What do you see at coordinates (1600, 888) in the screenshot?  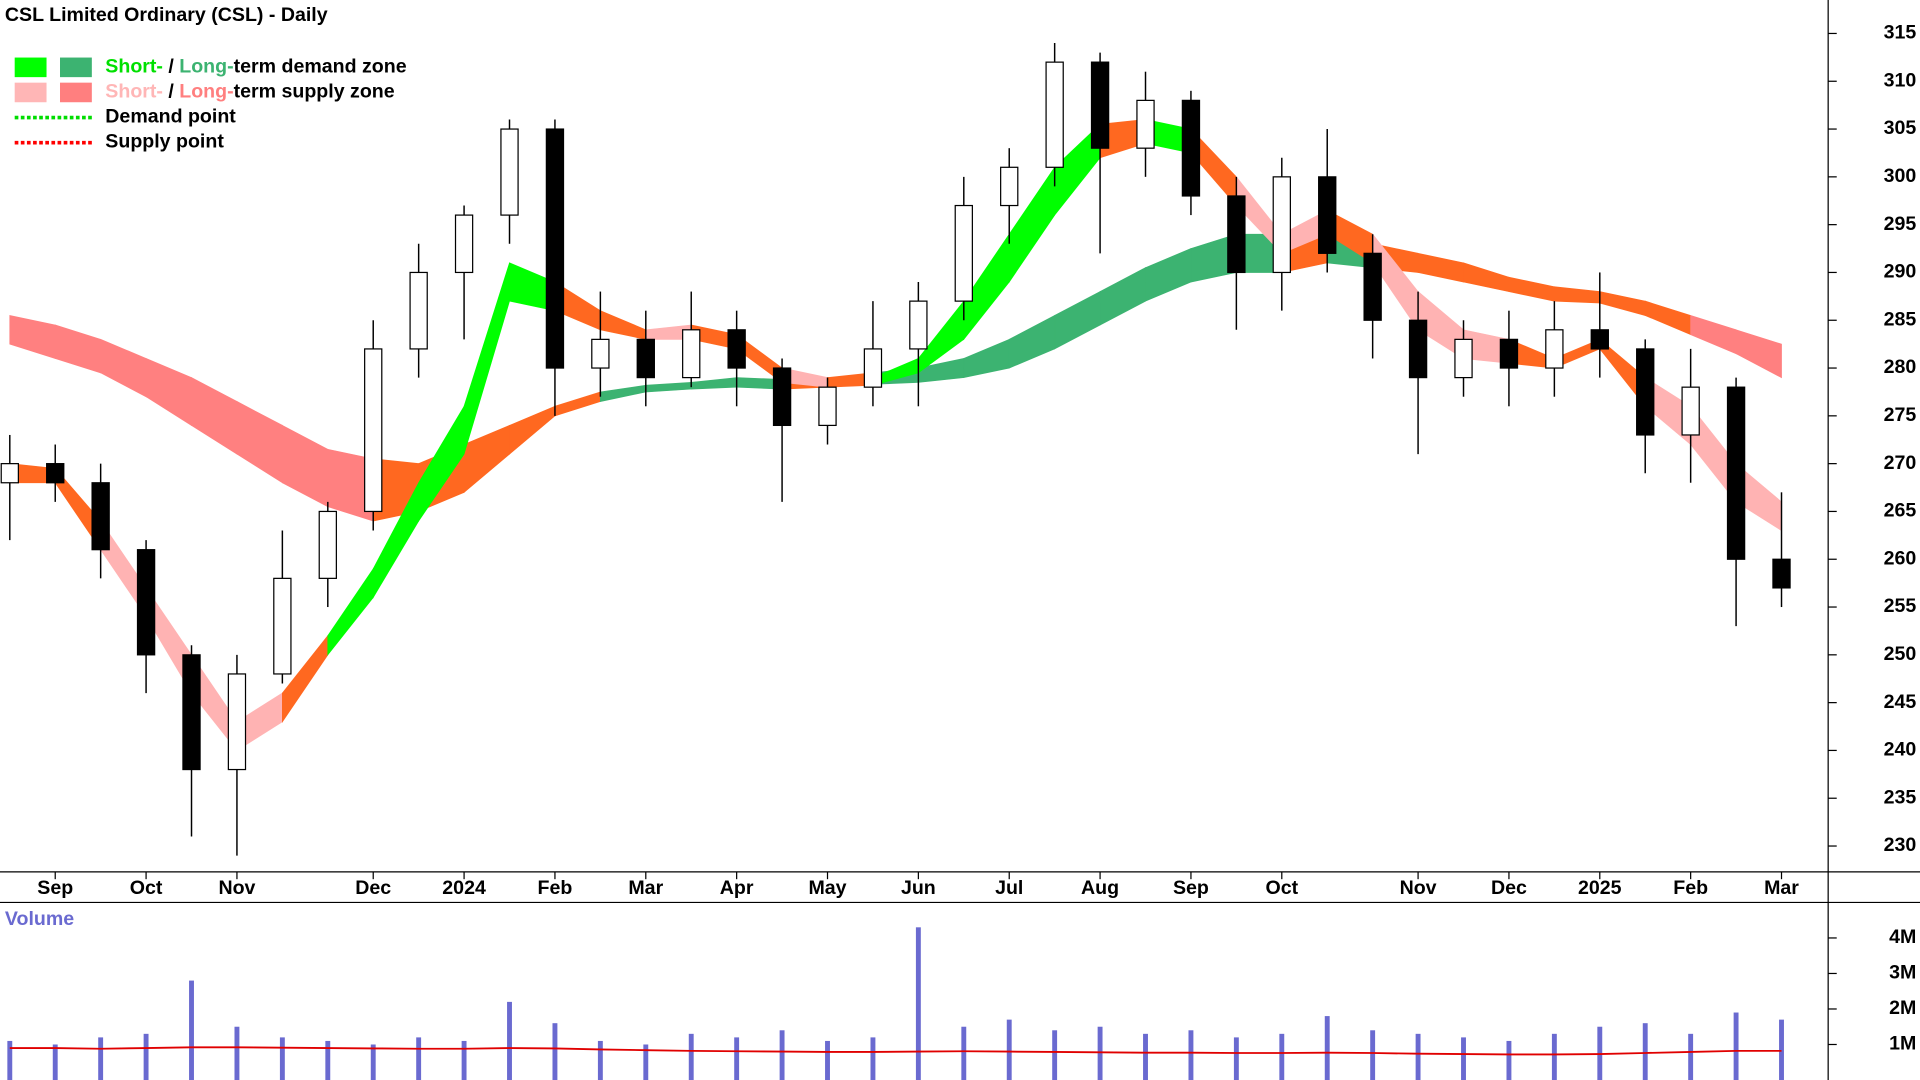 I see `x-tick-label: 2025` at bounding box center [1600, 888].